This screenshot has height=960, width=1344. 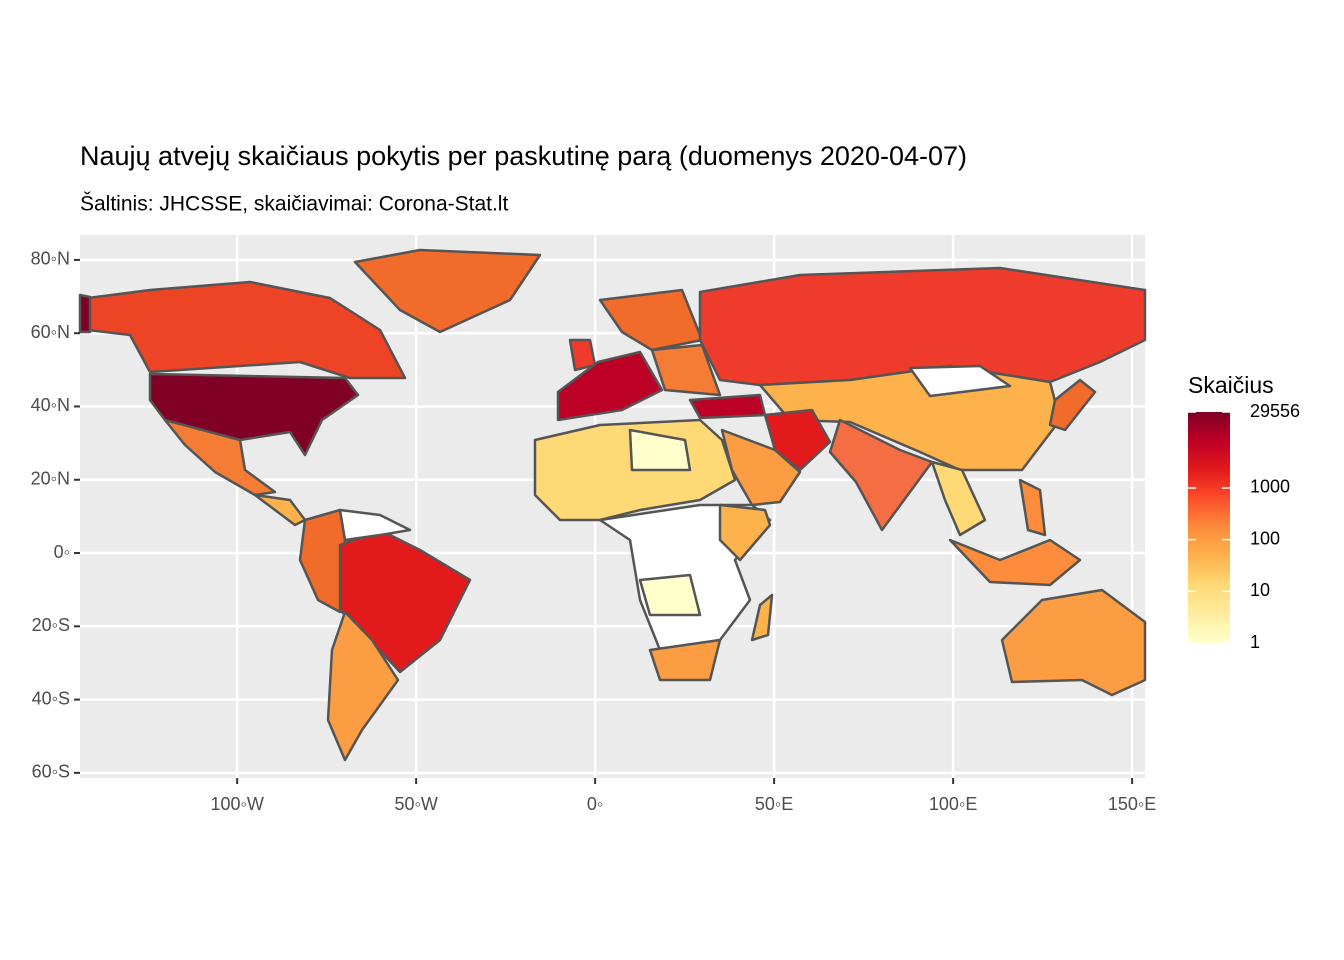 I want to click on y-tick-label: 20◦N, so click(x=50, y=479).